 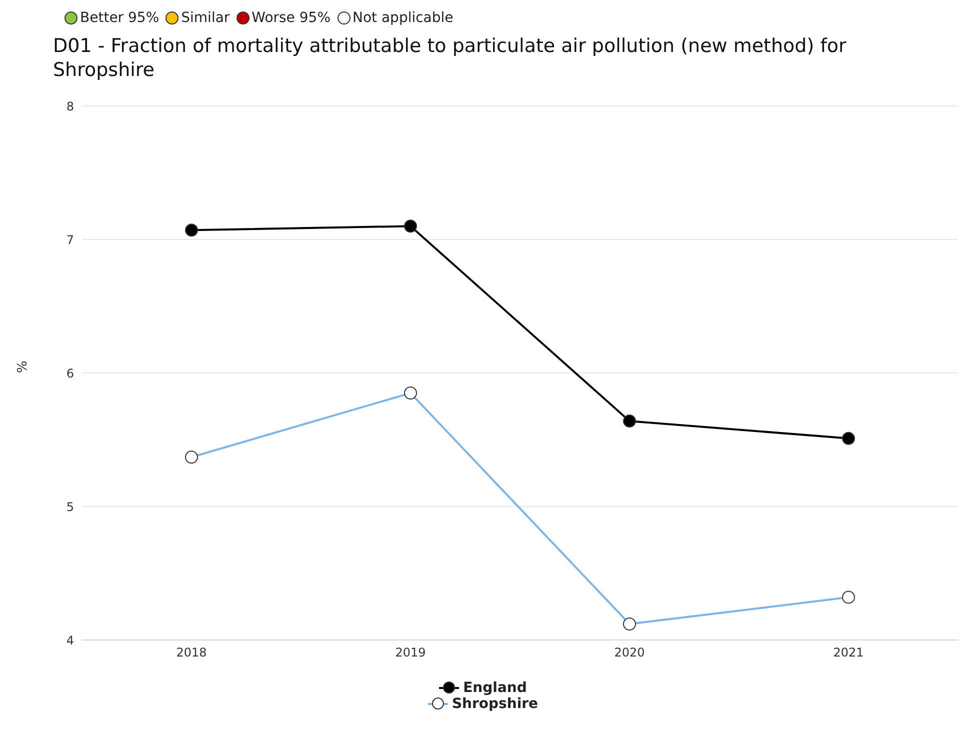 What do you see at coordinates (205, 18) in the screenshot?
I see `text: Similar` at bounding box center [205, 18].